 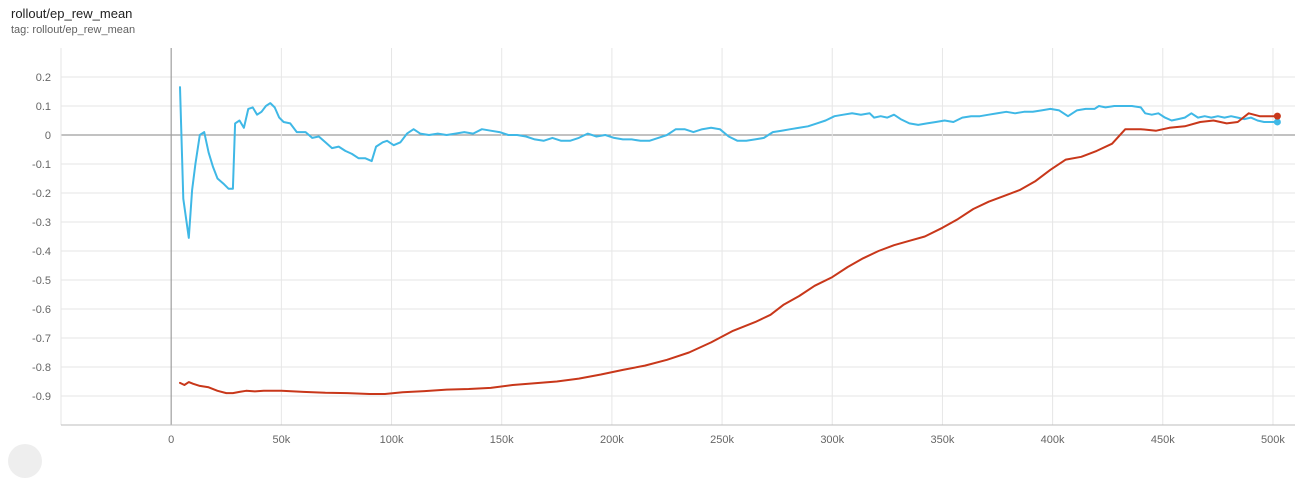 I want to click on y-tick-label: 0.2, so click(x=43, y=78).